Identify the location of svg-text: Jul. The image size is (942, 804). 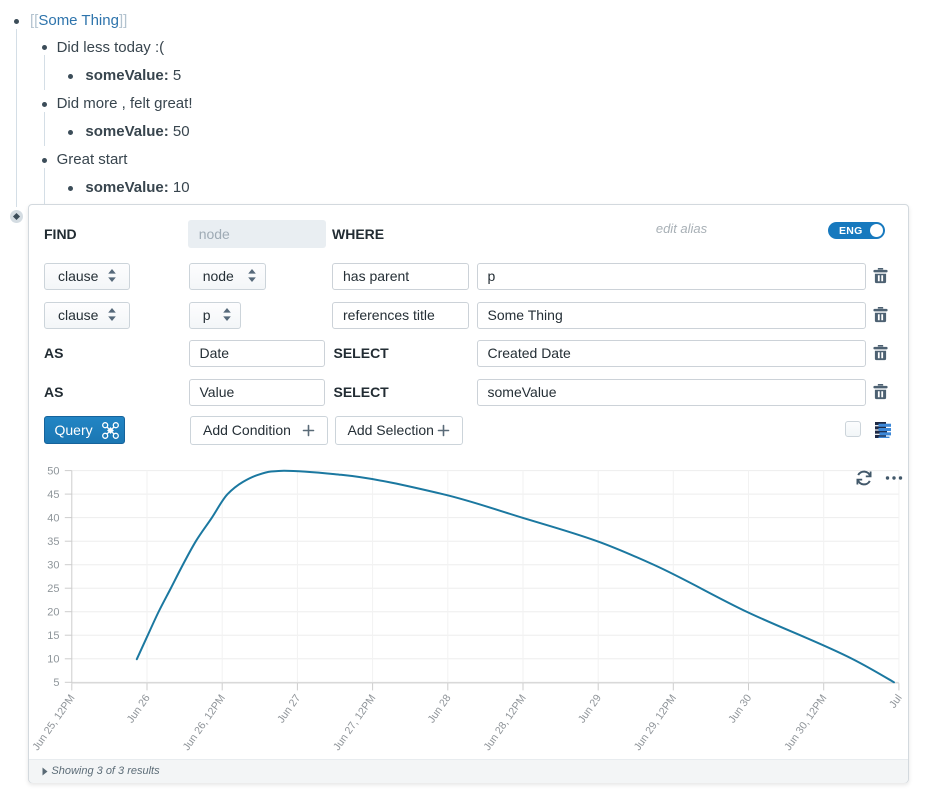
(896, 701).